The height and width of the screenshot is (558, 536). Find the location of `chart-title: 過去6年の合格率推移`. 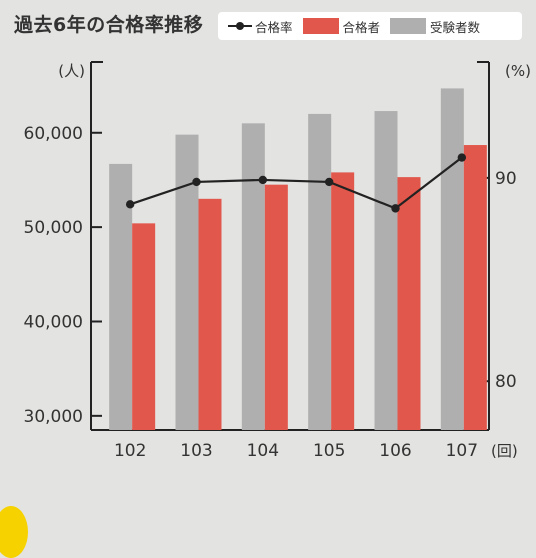

chart-title: 過去6年の合格率推移 is located at coordinates (109, 25).